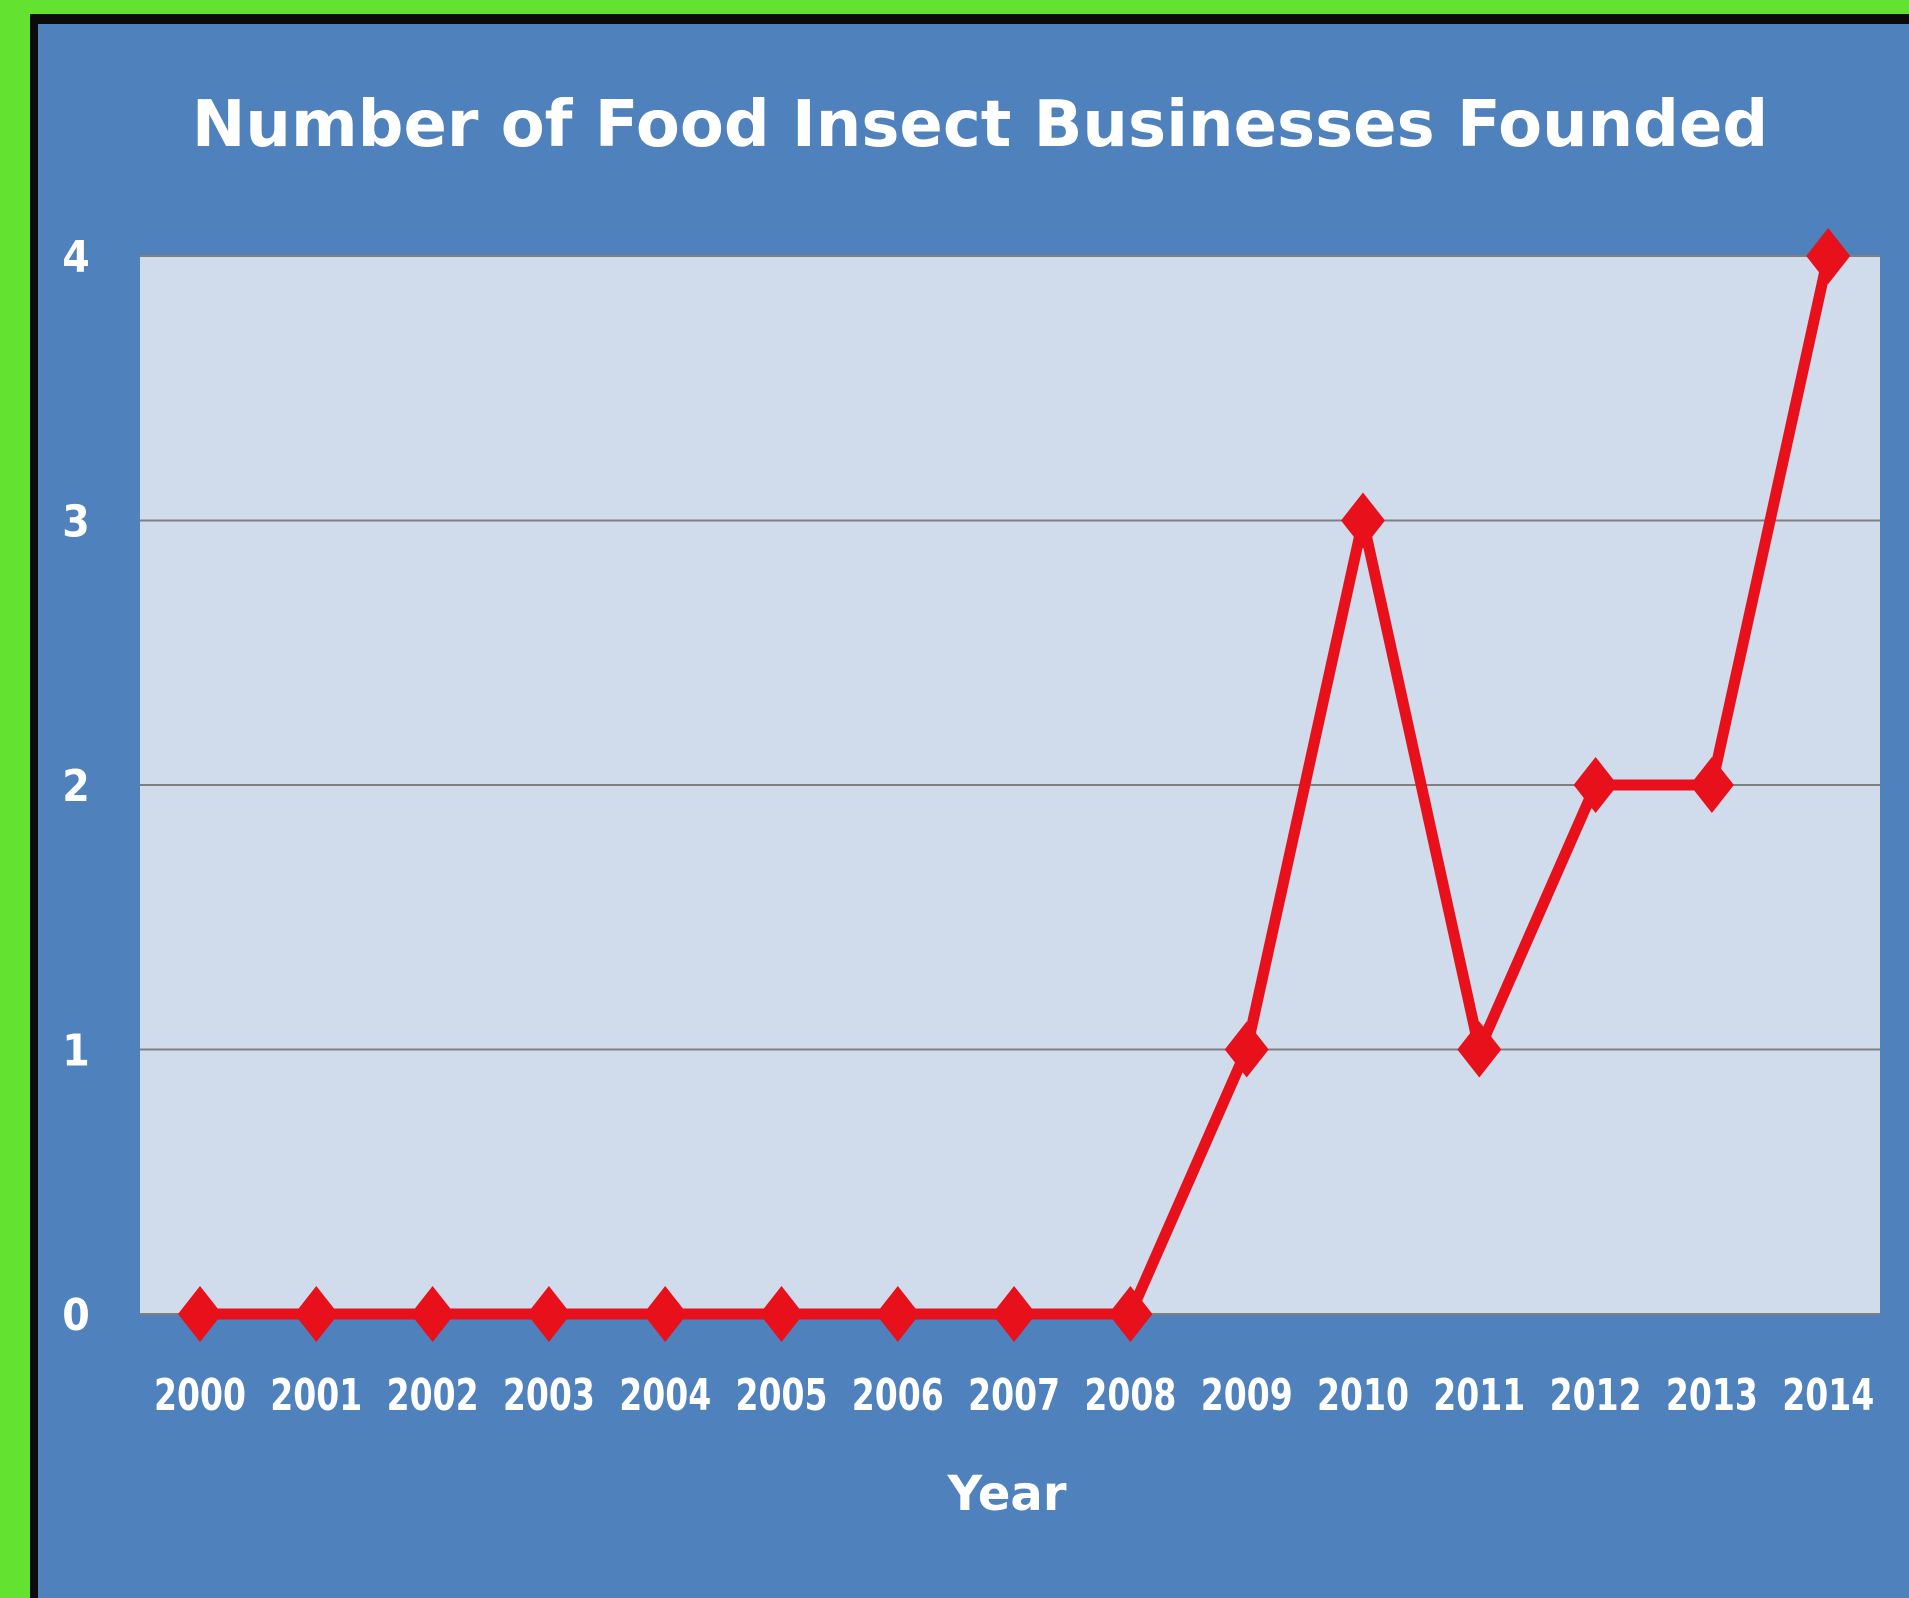 This screenshot has height=1598, width=1909. What do you see at coordinates (898, 1395) in the screenshot?
I see `x-tick-label: 2006` at bounding box center [898, 1395].